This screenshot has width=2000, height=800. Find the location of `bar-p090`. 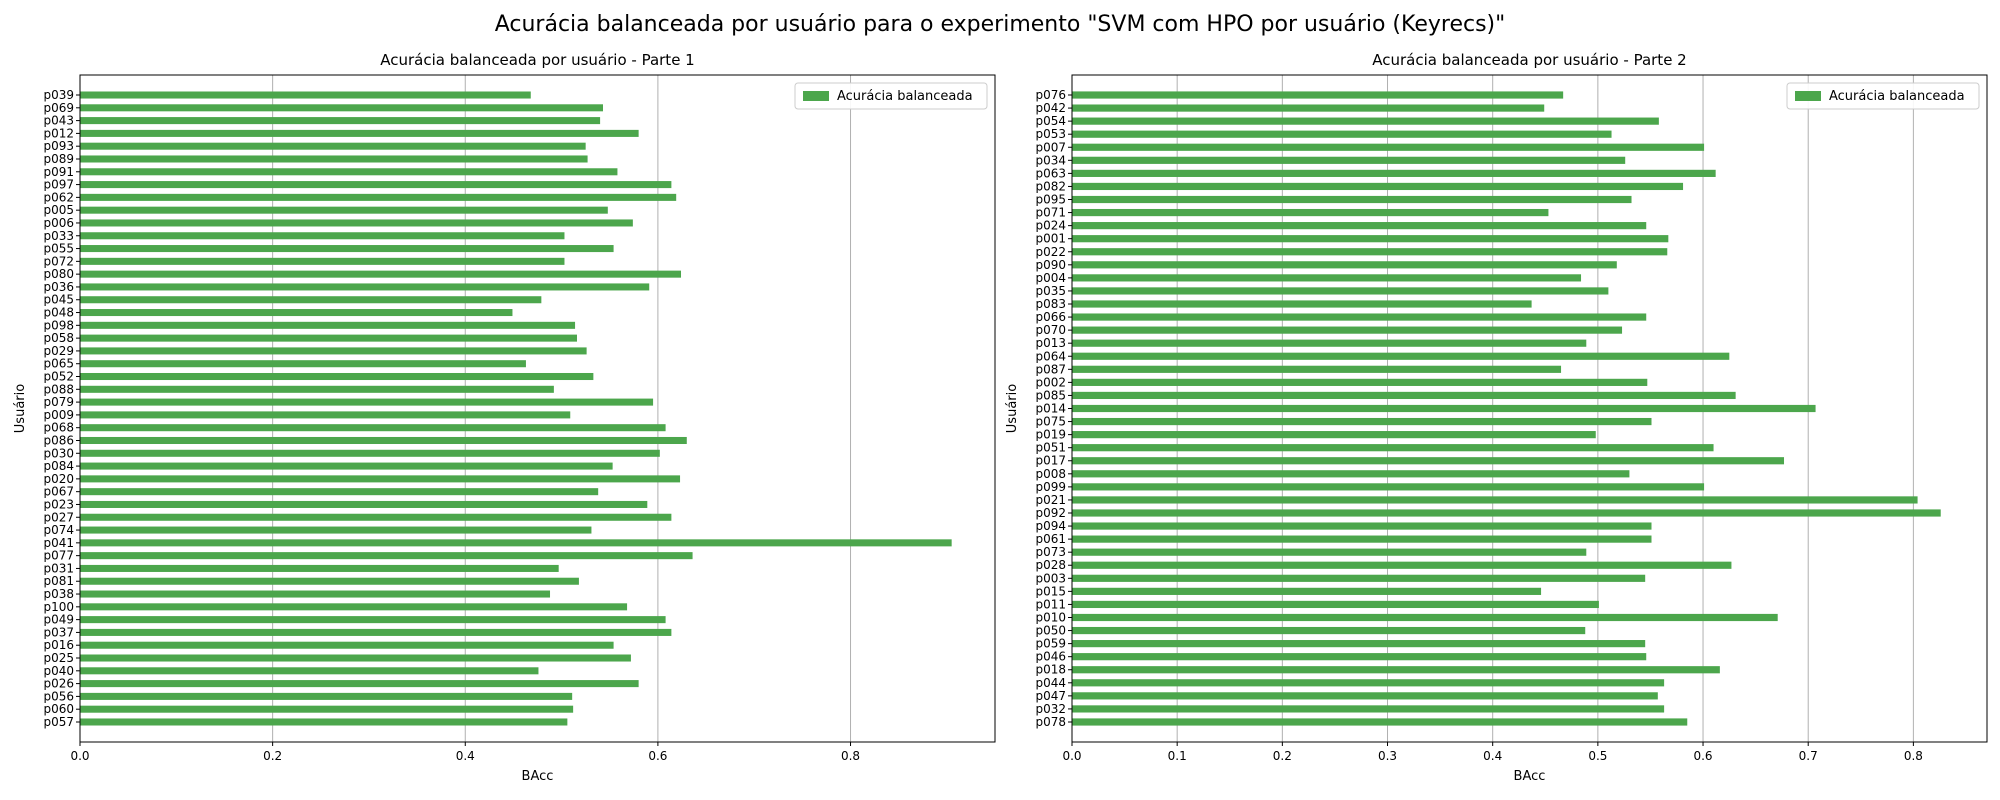

bar-p090 is located at coordinates (1344, 265).